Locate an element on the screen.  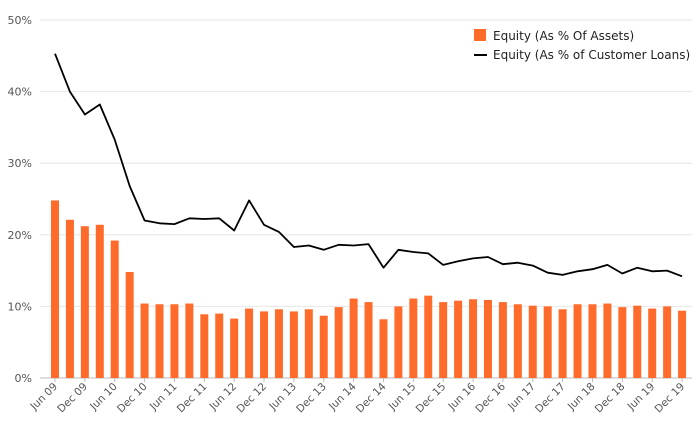
legend-swatch-assets is located at coordinates (480, 35).